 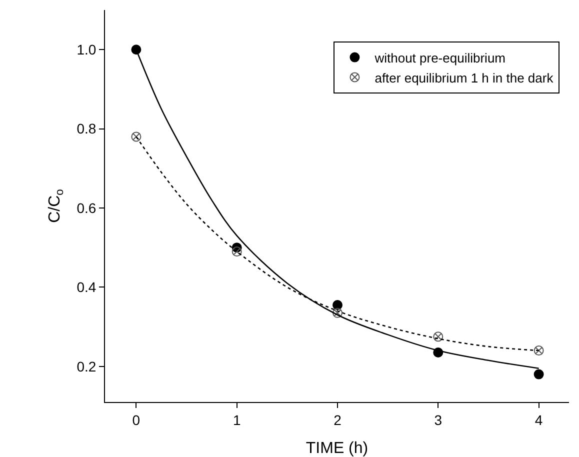 I want to click on y-tick-label: 0.2, so click(x=86, y=366).